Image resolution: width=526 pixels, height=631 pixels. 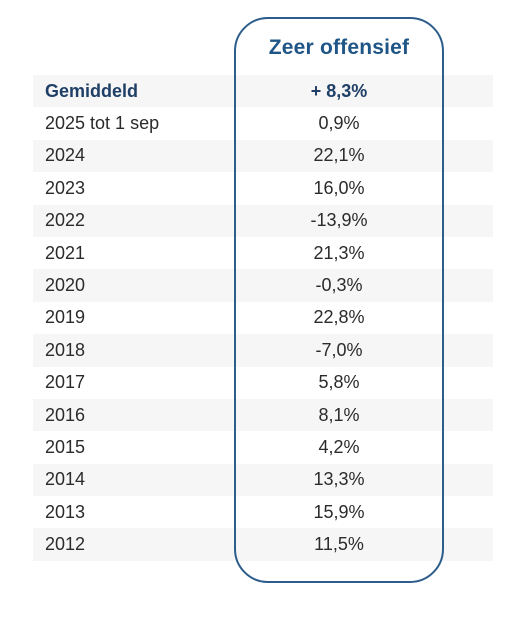 I want to click on row-label: 2022, so click(x=65, y=220).